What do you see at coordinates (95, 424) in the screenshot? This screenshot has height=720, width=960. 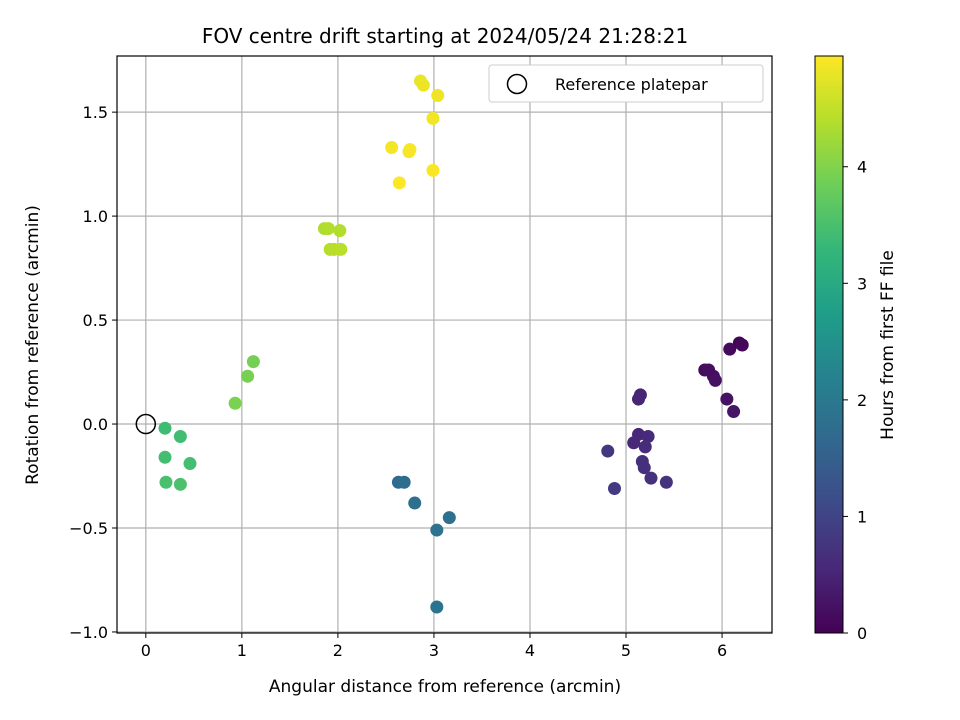 I see `y-tick-label: 0.0` at bounding box center [95, 424].